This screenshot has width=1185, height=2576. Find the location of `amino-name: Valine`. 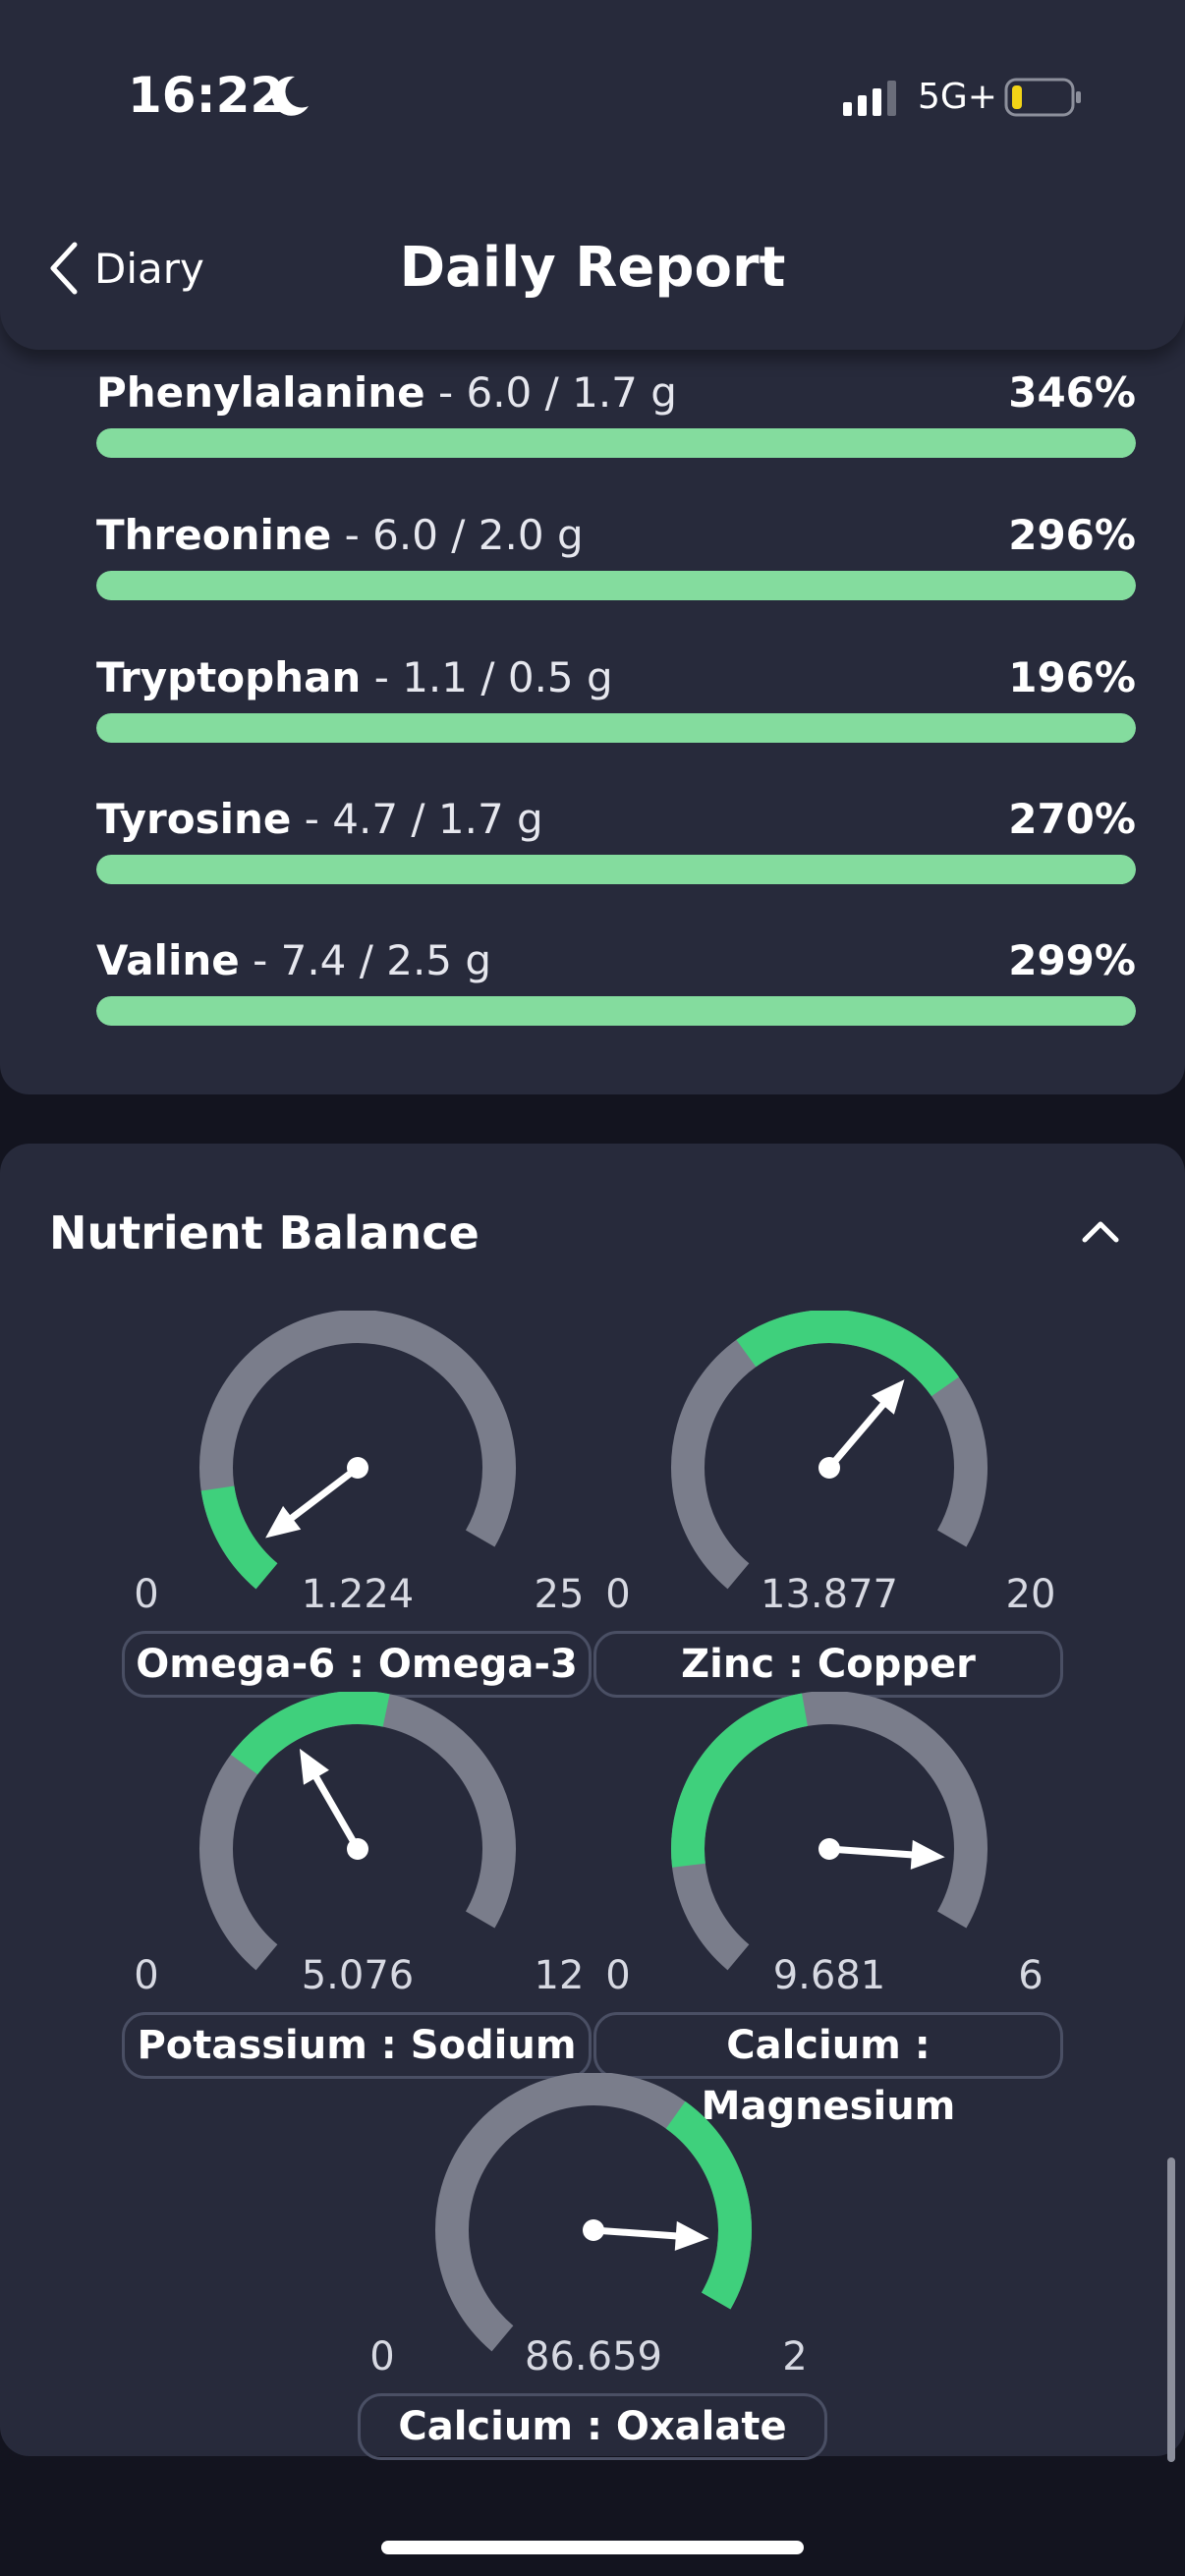

amino-name: Valine is located at coordinates (168, 960).